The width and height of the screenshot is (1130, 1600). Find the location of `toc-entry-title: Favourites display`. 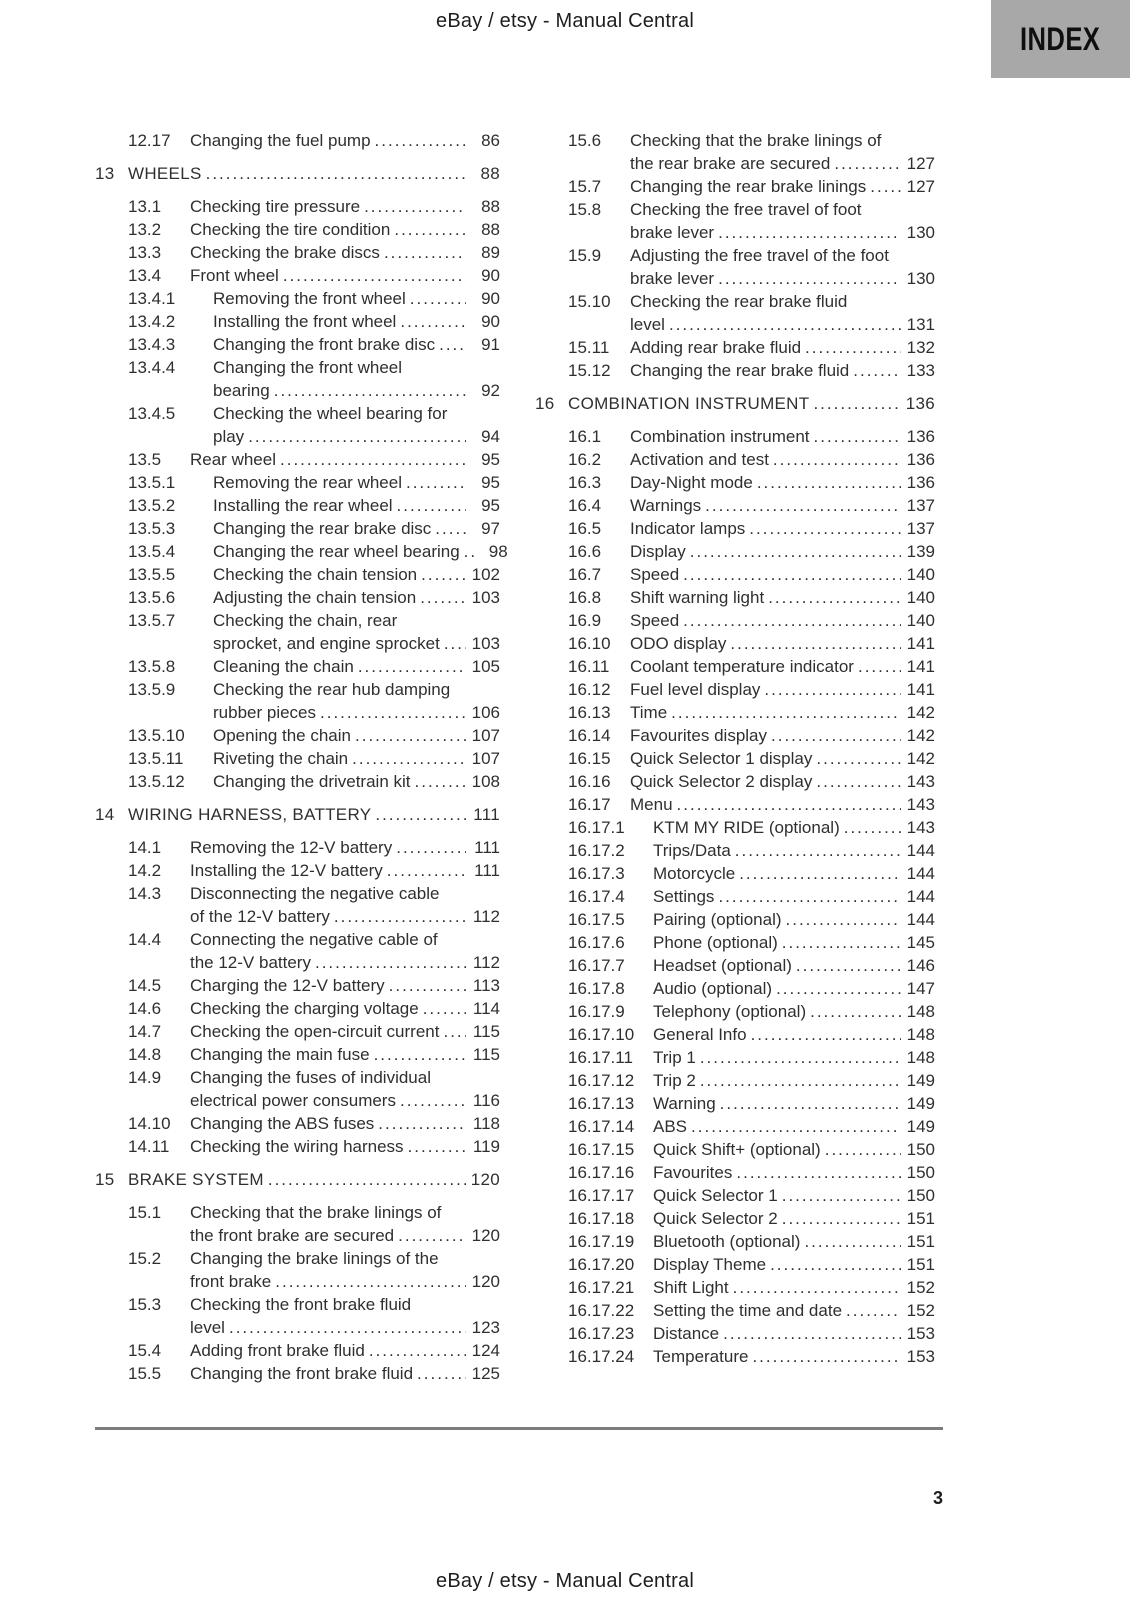

toc-entry-title: Favourites display is located at coordinates (699, 735).